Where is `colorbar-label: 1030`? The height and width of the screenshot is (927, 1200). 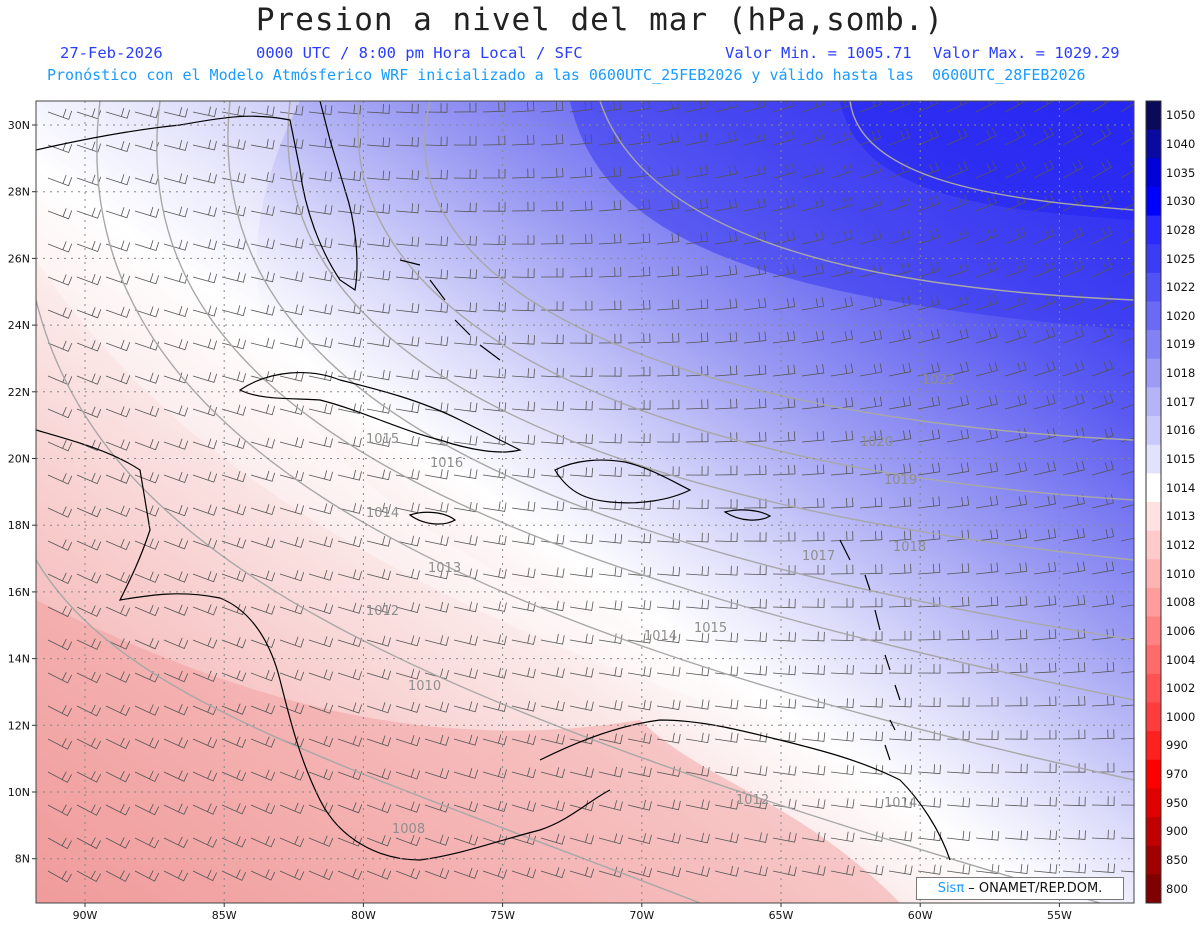
colorbar-label: 1030 is located at coordinates (1181, 201).